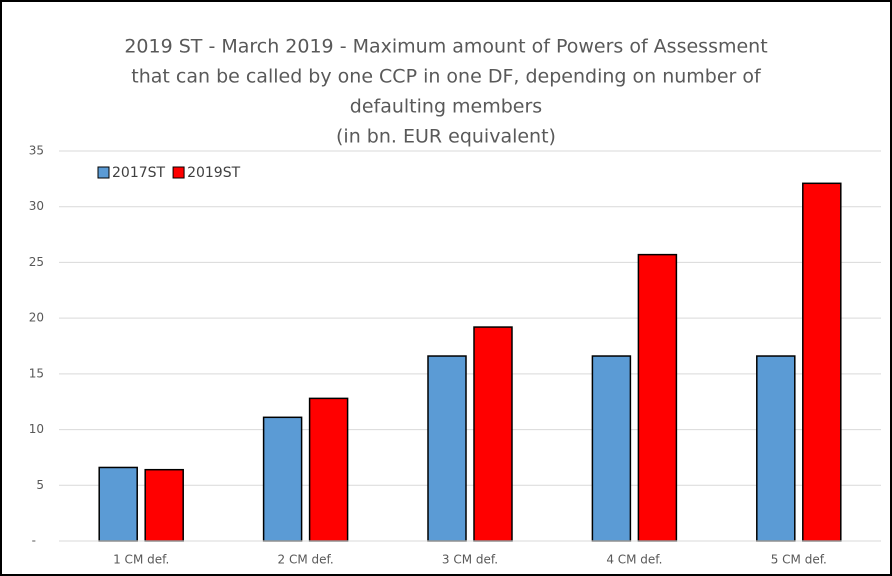 Image resolution: width=892 pixels, height=576 pixels. What do you see at coordinates (36, 206) in the screenshot?
I see `y-tick-label: 30` at bounding box center [36, 206].